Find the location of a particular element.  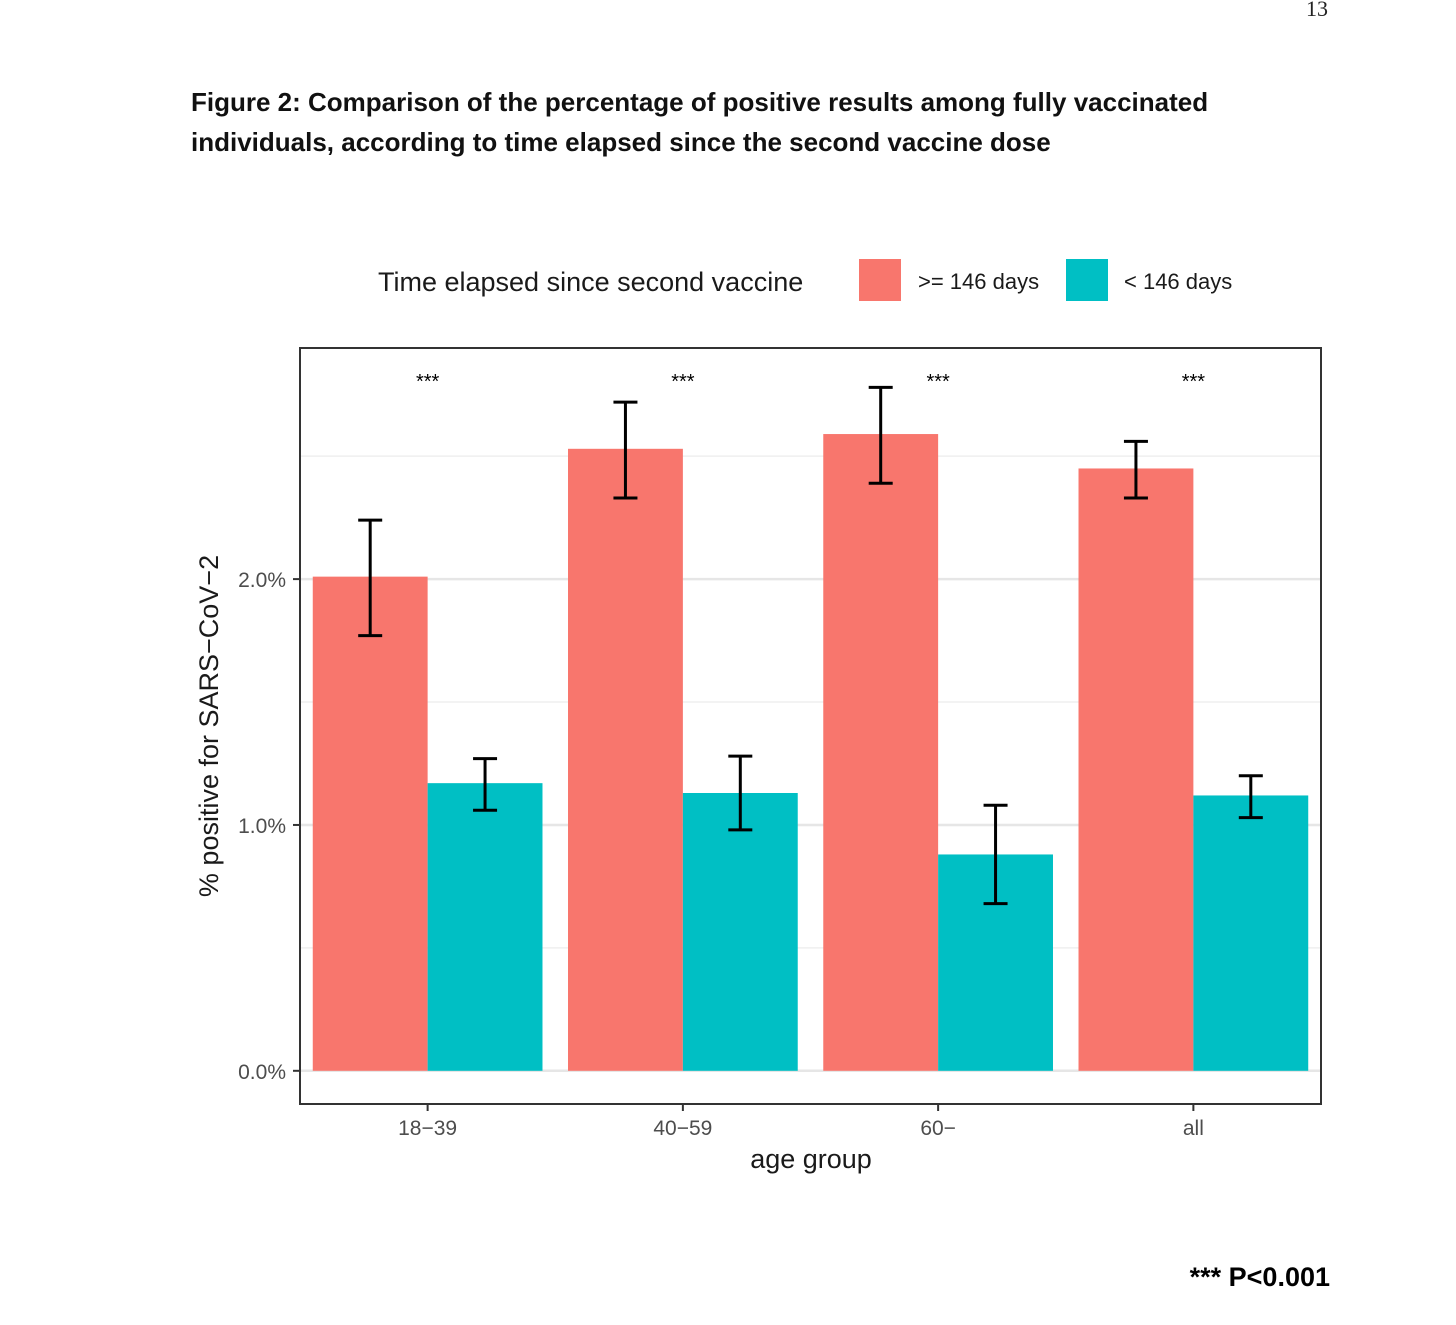

legend-swatch-ge-146-days is located at coordinates (880, 280).